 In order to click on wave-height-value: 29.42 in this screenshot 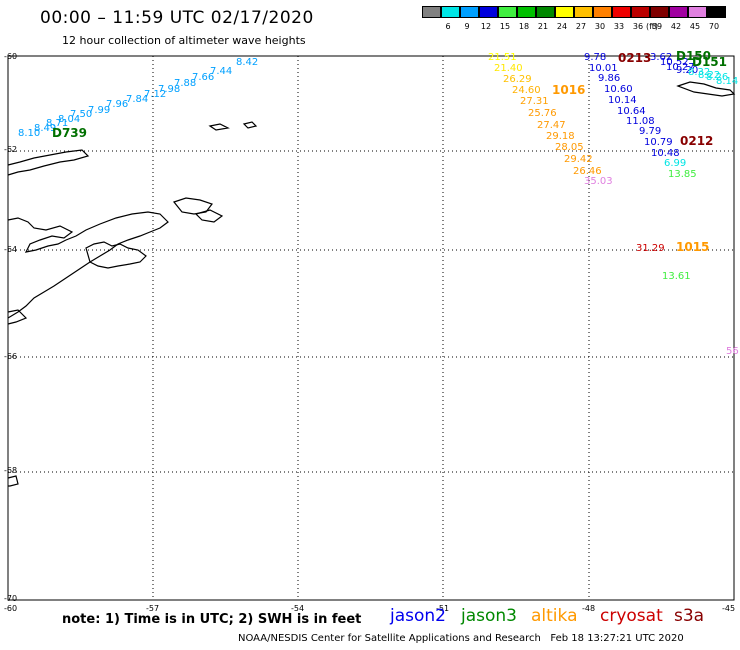, I will do `click(578, 159)`.